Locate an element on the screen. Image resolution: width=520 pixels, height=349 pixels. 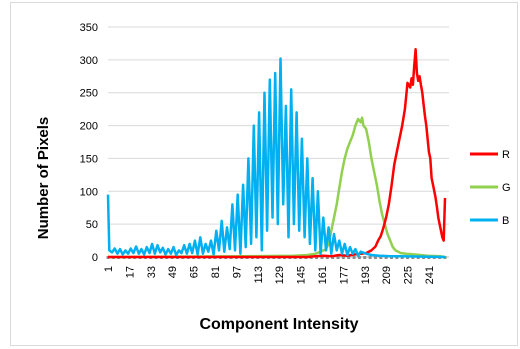
y-tick-label: 200 is located at coordinates (89, 127).